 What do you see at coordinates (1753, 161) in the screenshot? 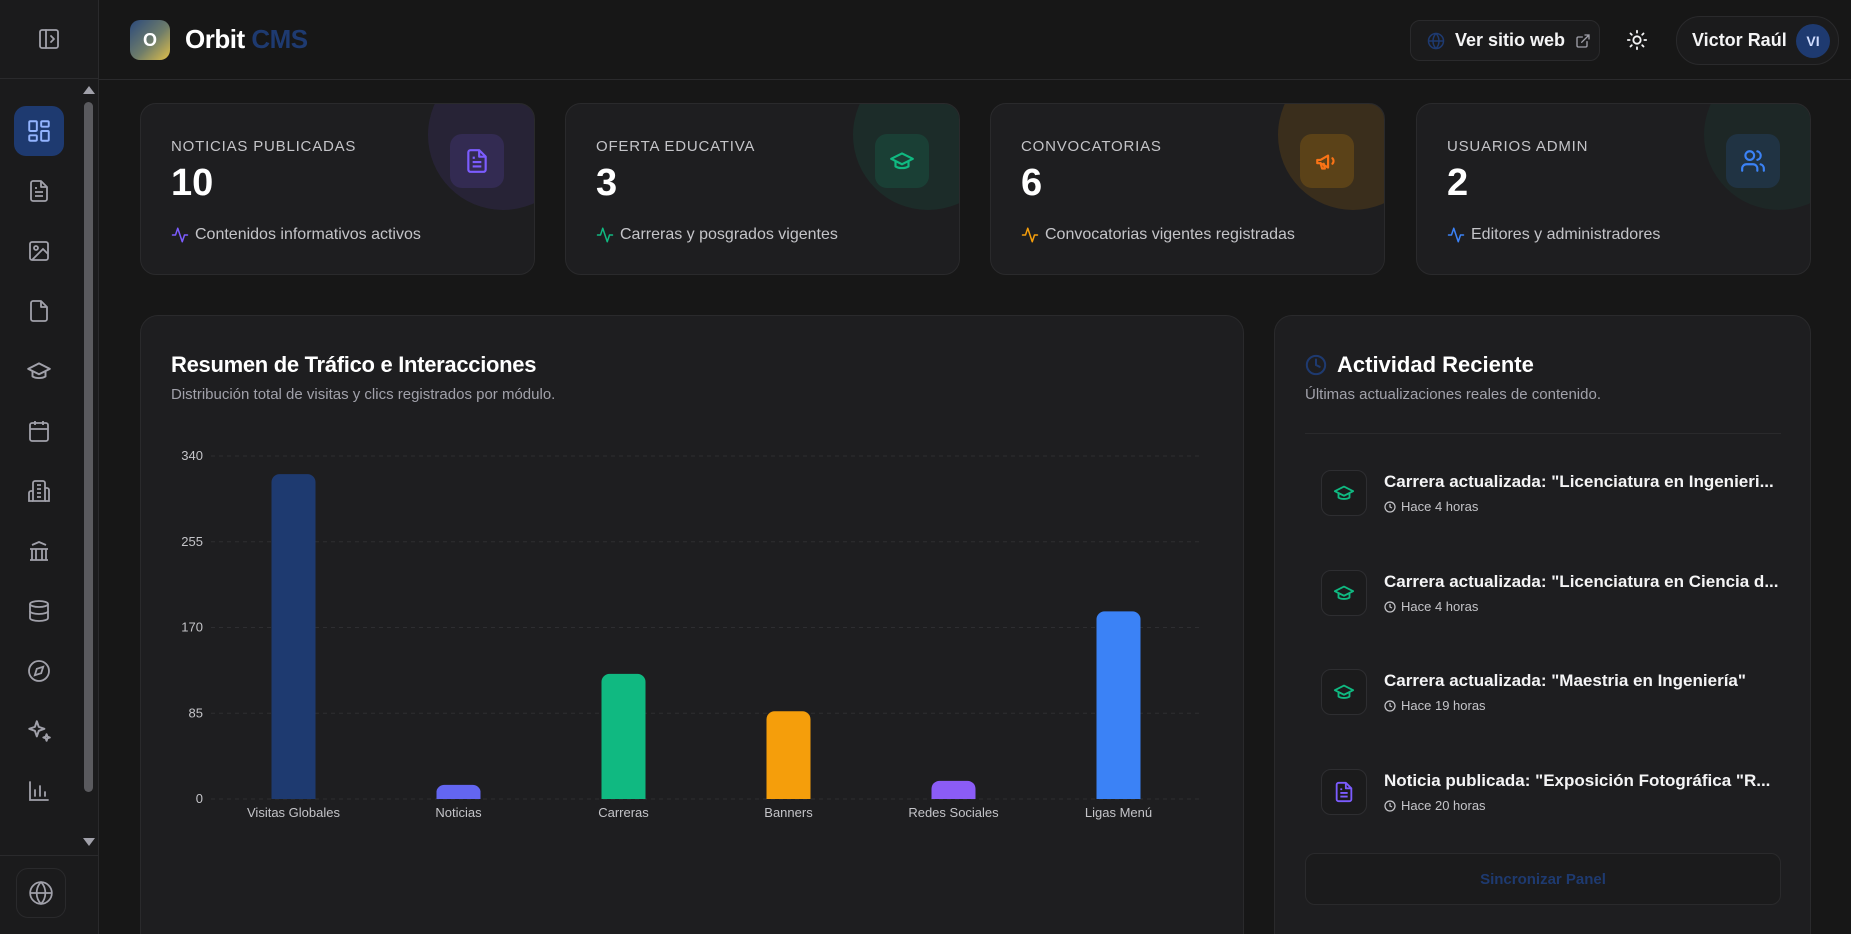
I see `users-icon` at bounding box center [1753, 161].